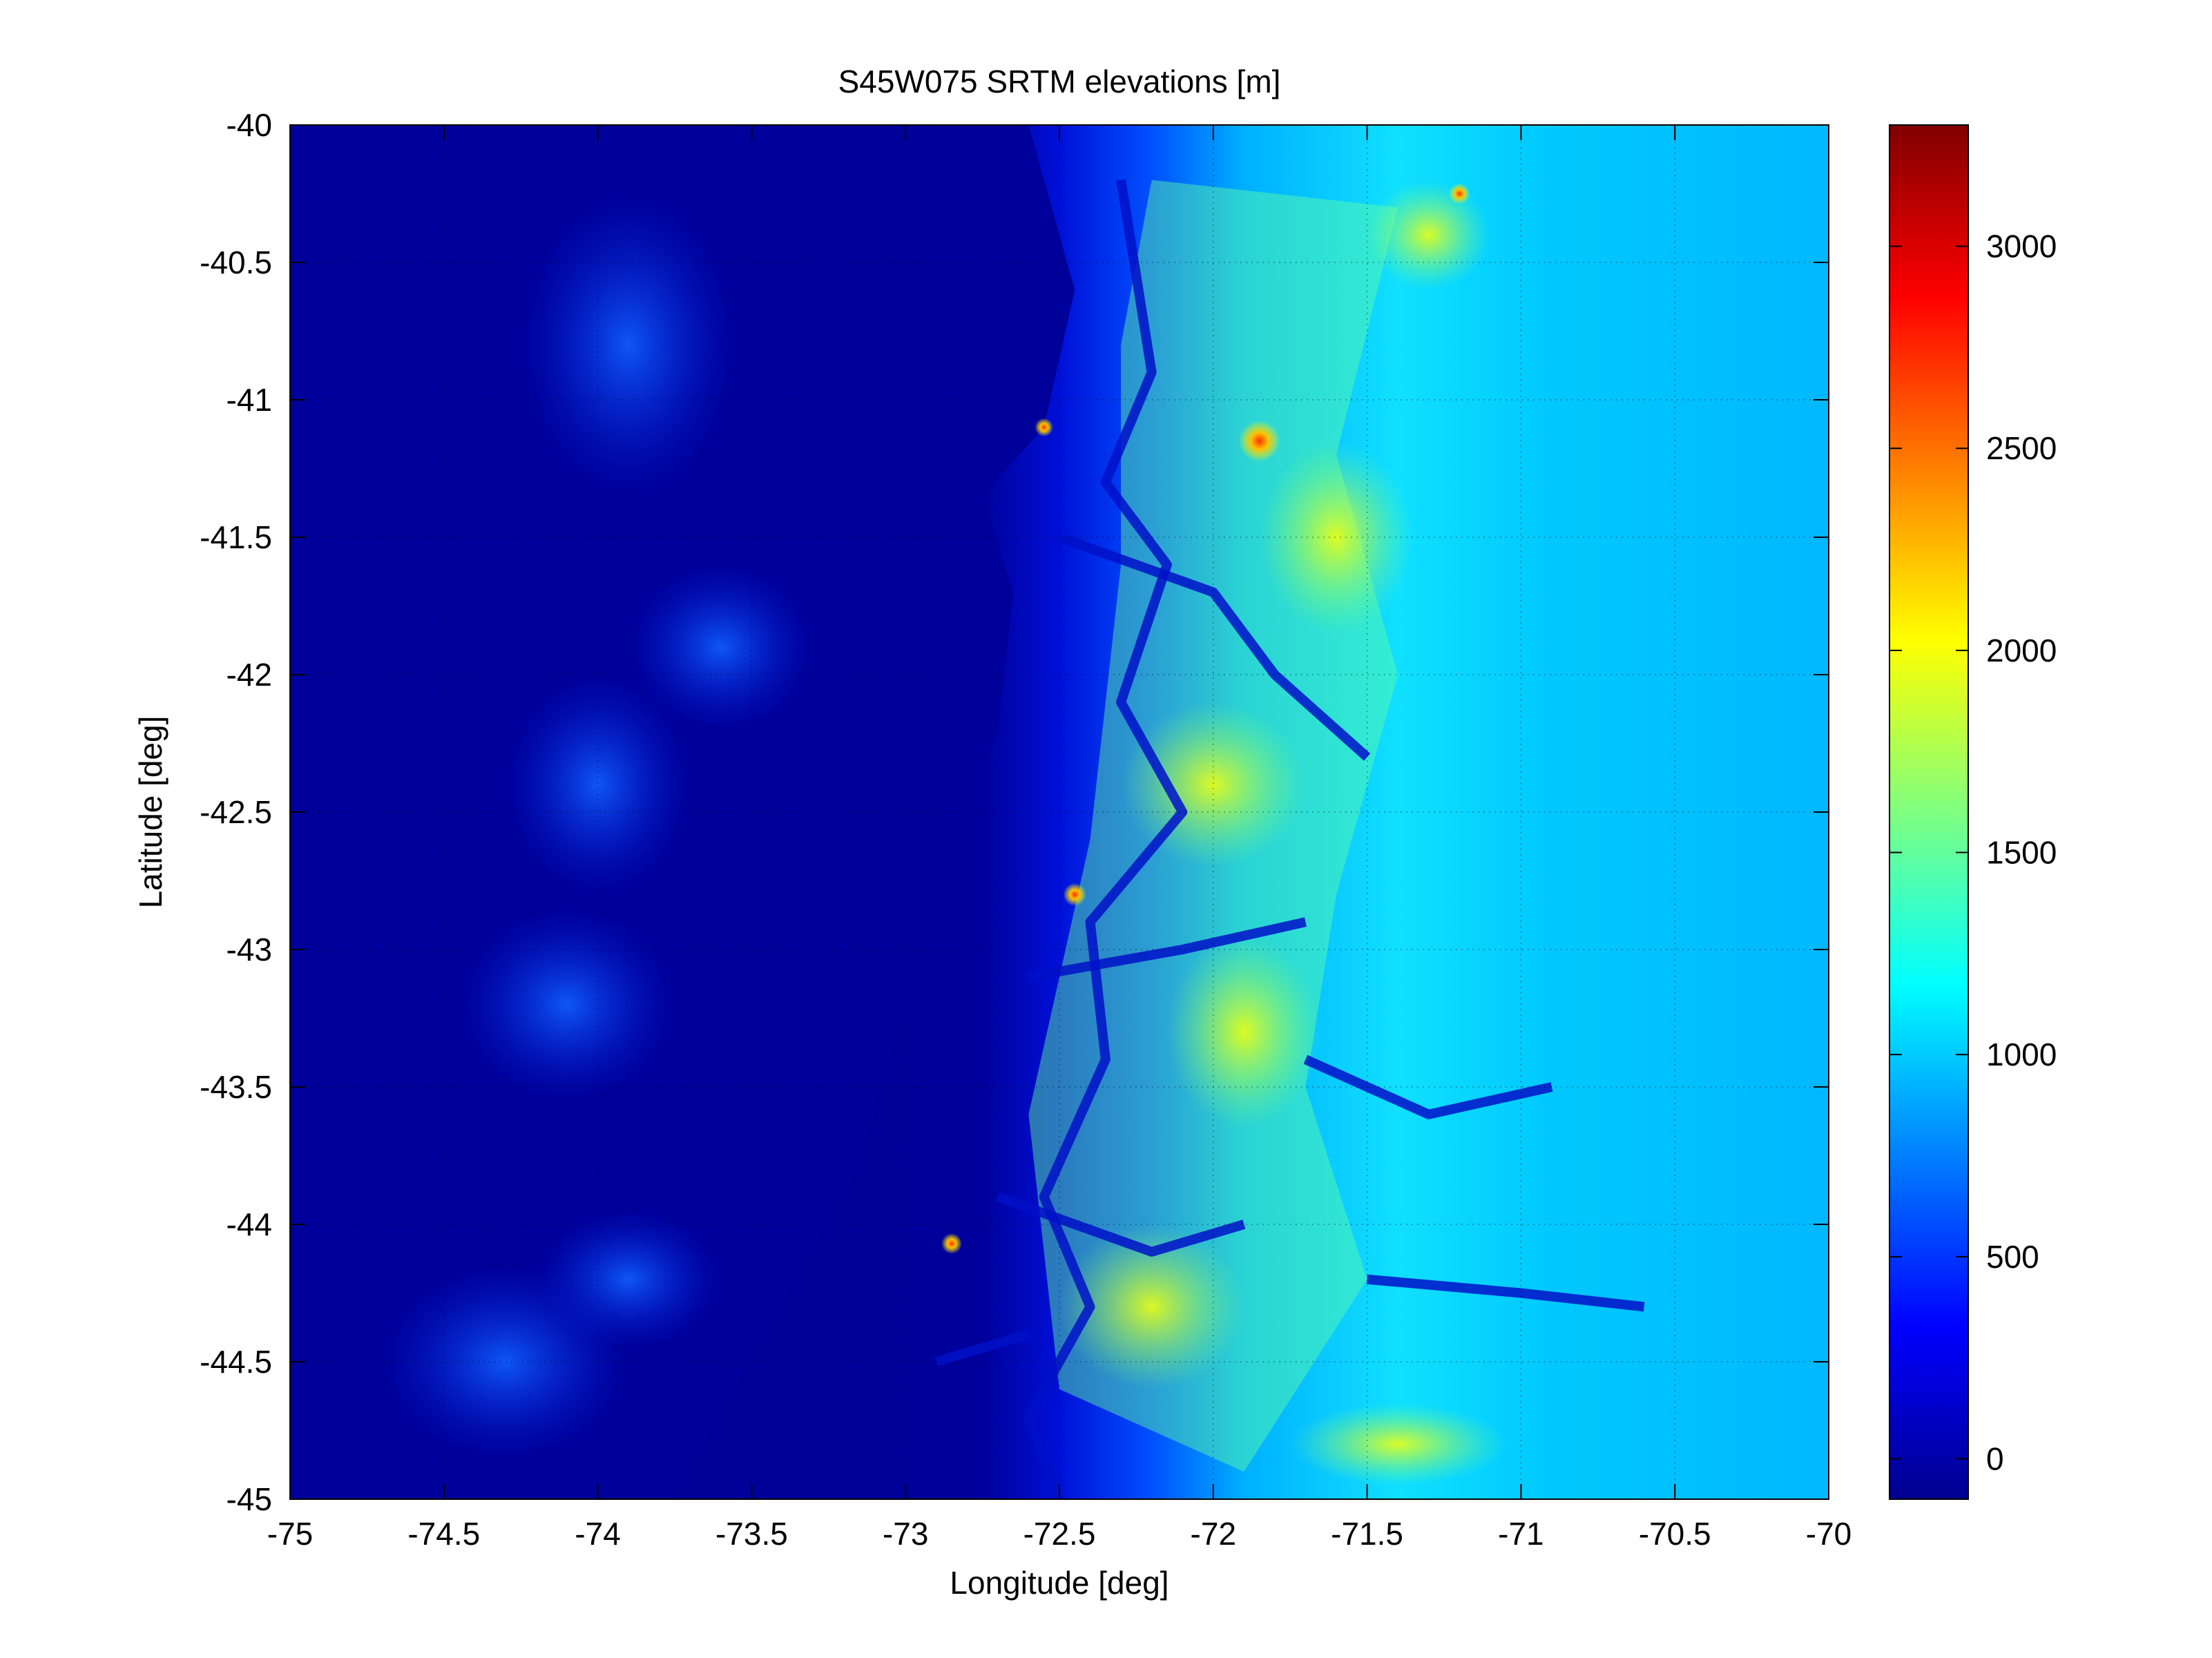  Describe the element at coordinates (2022, 853) in the screenshot. I see `colorbar-tick-label: 1500` at that location.